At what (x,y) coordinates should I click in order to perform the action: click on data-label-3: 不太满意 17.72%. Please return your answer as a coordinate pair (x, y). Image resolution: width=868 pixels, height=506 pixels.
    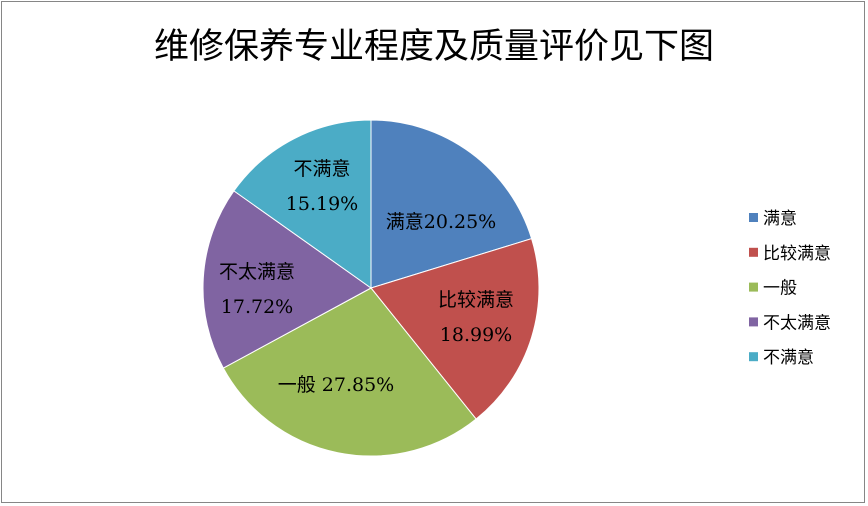
    Looking at the image, I should click on (257, 289).